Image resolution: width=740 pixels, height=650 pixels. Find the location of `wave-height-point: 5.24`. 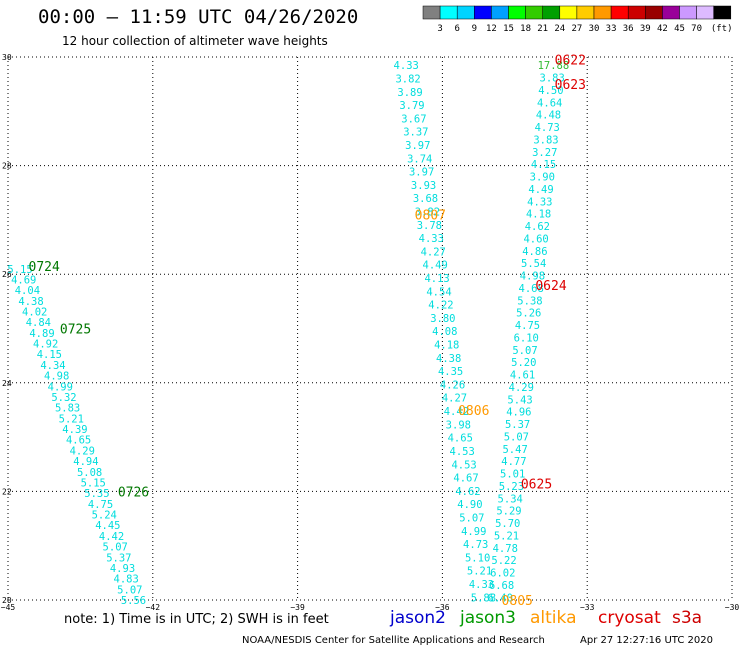

wave-height-point: 5.24 is located at coordinates (104, 516).